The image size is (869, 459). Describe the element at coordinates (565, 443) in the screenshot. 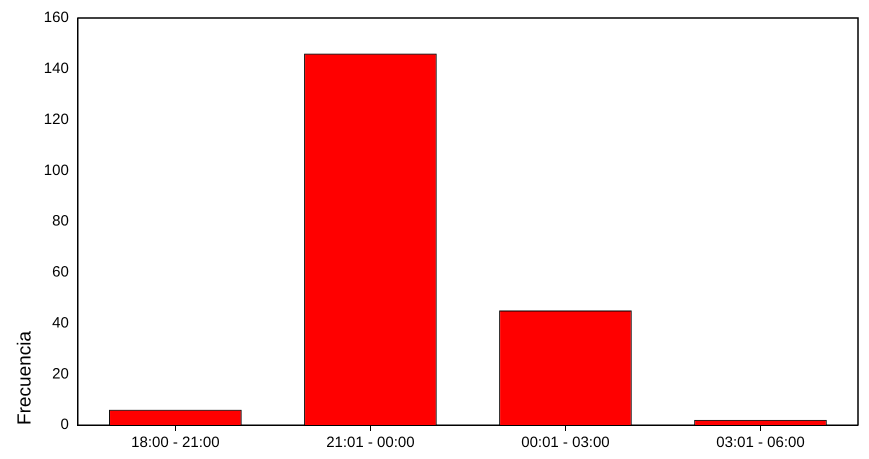

I see `x-tick-label: 00:01 - 03:00` at that location.